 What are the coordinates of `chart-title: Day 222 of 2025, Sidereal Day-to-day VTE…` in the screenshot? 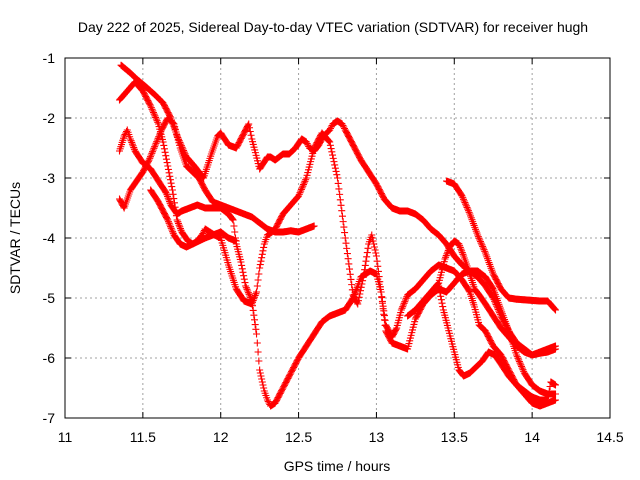 It's located at (333, 27).